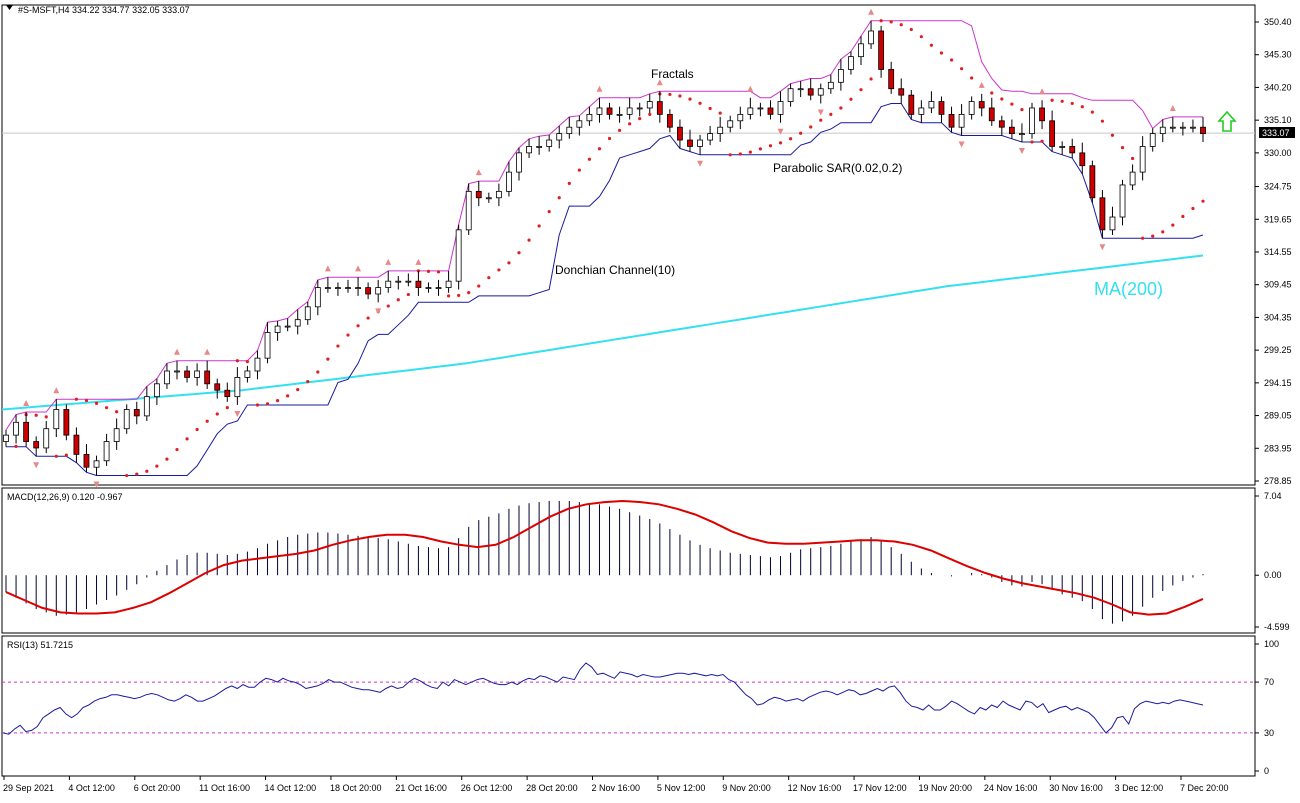  I want to click on time-tick-label: 29 Sep 2021, so click(28, 788).